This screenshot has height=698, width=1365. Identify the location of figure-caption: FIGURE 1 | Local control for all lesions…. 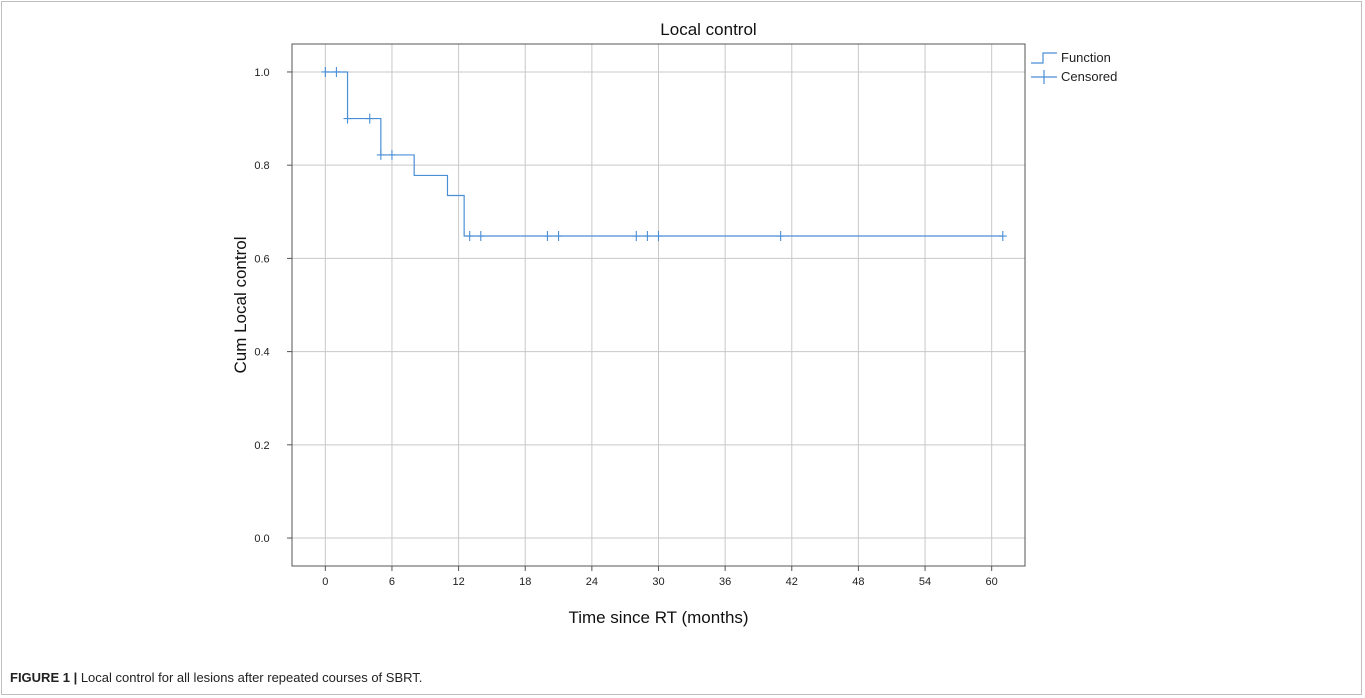
(216, 677).